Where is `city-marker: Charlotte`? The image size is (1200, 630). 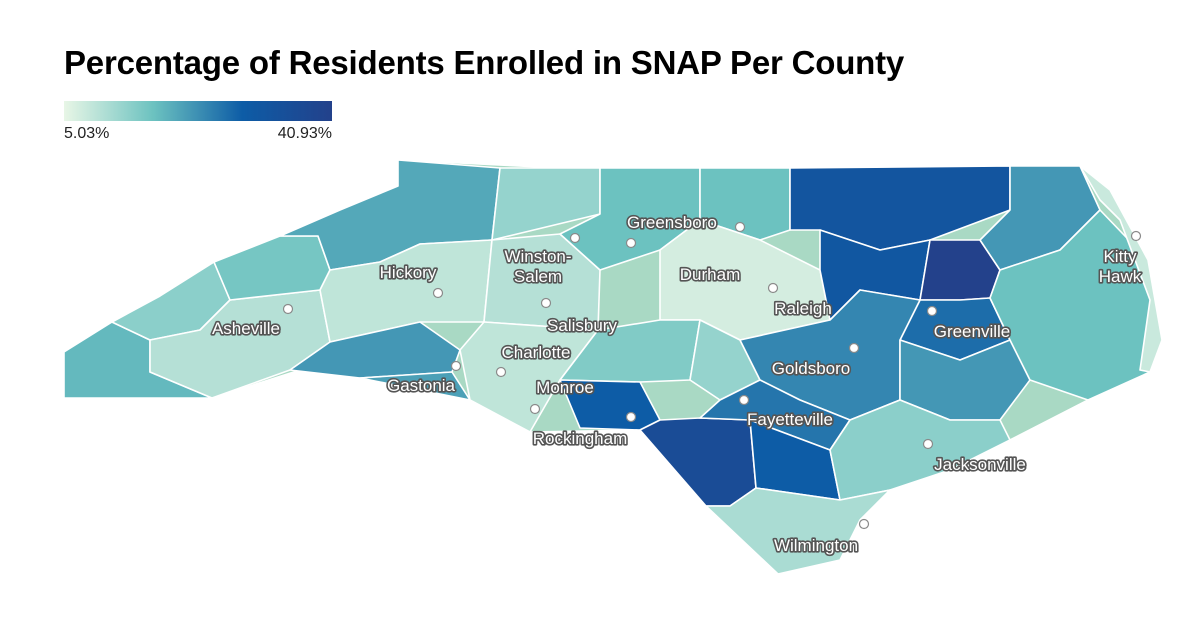 city-marker: Charlotte is located at coordinates (533, 359).